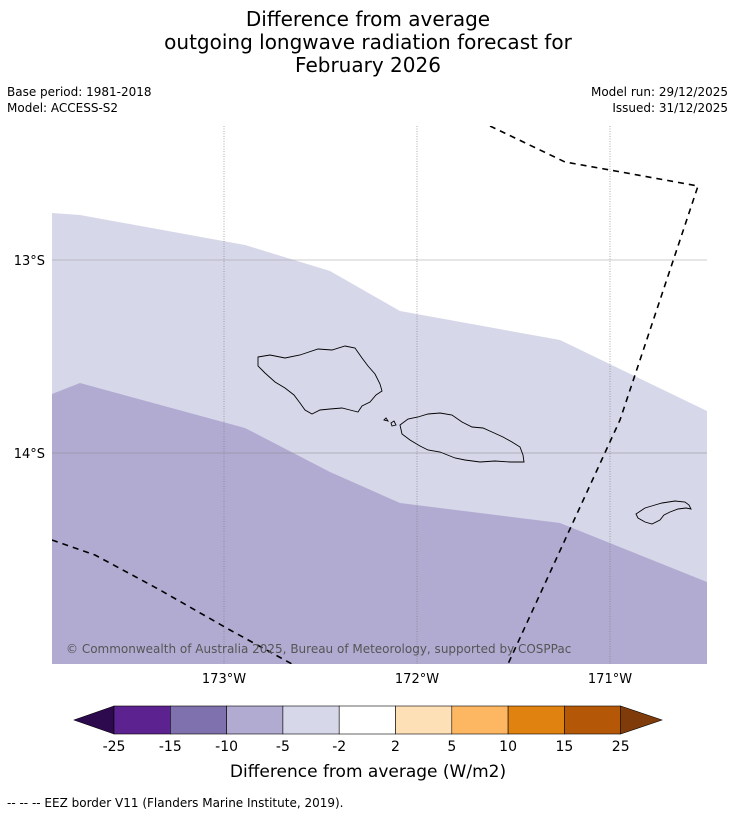  What do you see at coordinates (508, 747) in the screenshot?
I see `colorbar-tick-label: 10` at bounding box center [508, 747].